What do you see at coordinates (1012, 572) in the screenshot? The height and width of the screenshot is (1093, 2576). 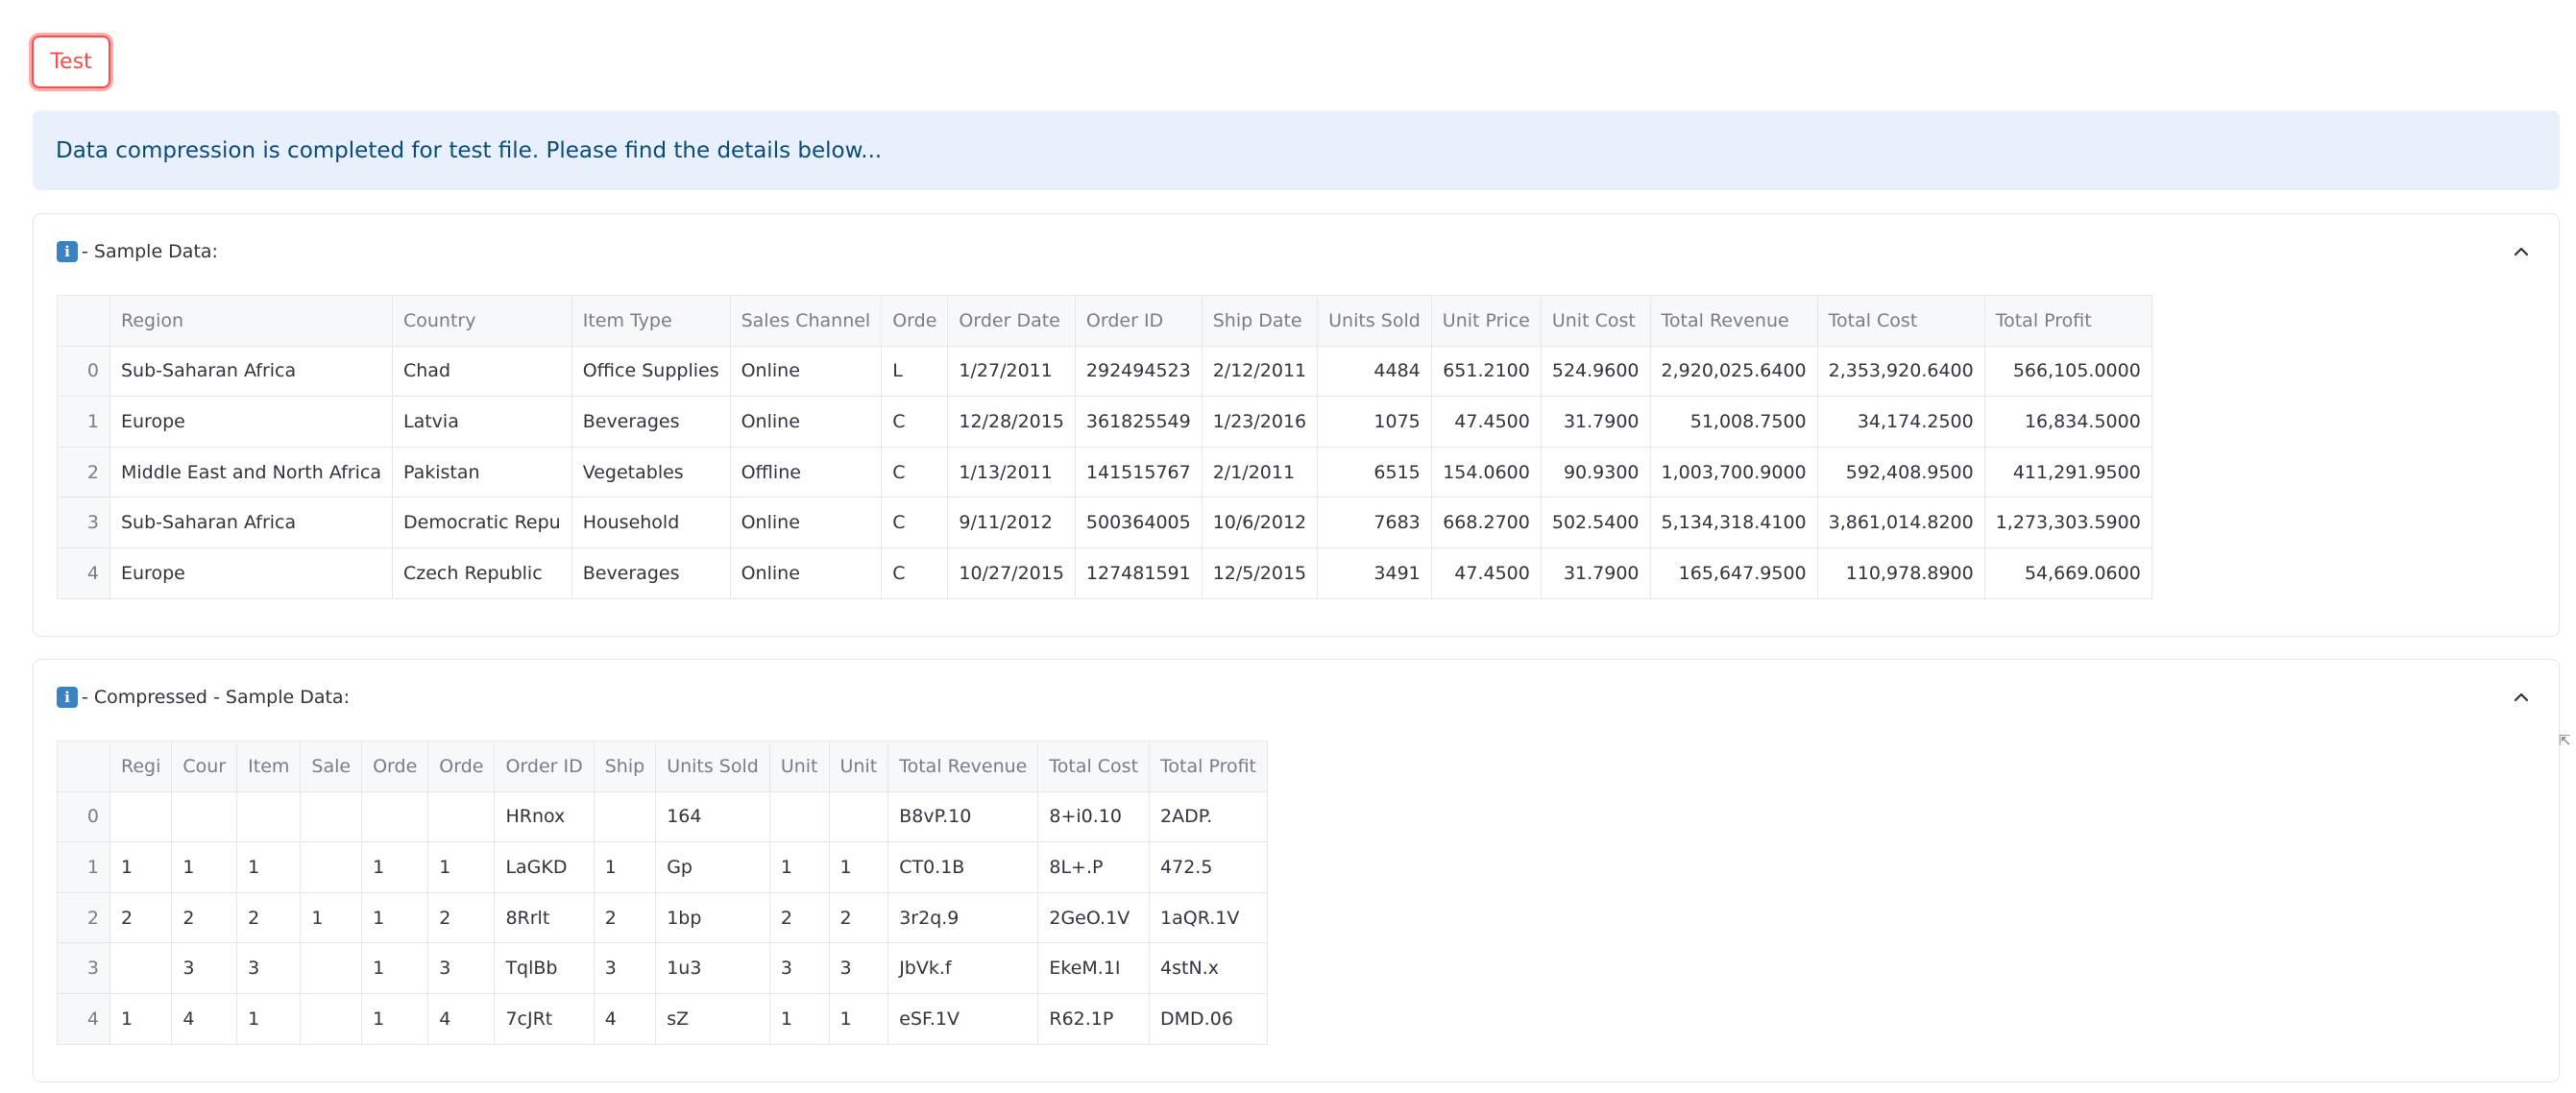 I see `table-cell: 10/27/2015` at bounding box center [1012, 572].